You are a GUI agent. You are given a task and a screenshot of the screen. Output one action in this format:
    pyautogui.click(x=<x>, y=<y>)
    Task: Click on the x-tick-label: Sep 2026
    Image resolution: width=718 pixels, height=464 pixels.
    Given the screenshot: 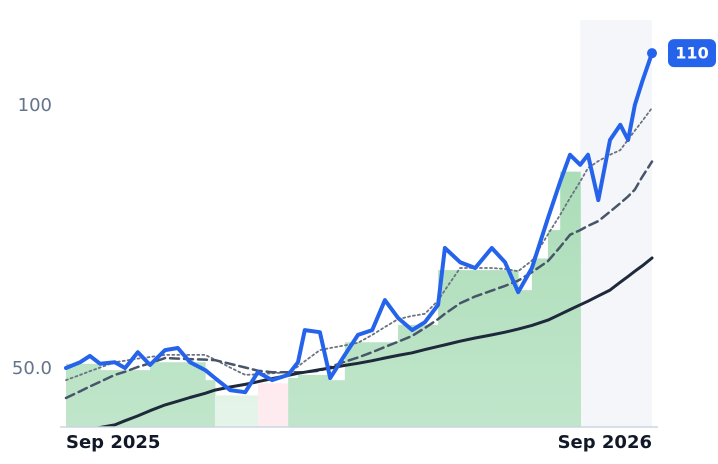 What is the action you would take?
    pyautogui.click(x=605, y=442)
    